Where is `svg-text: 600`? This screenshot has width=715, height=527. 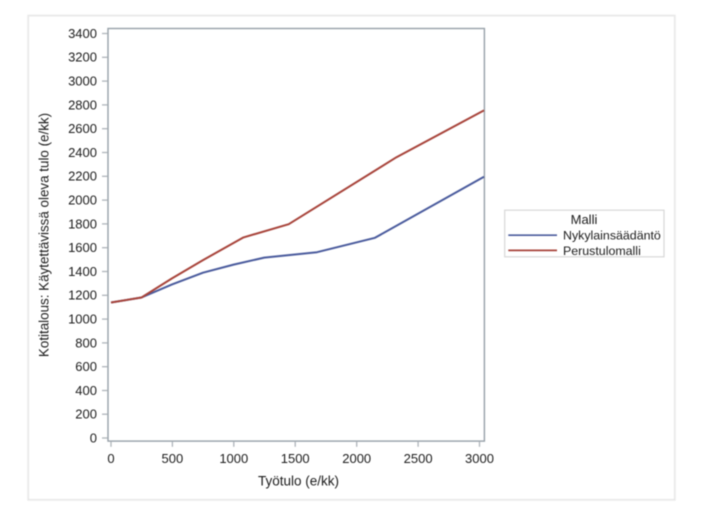 svg-text: 600 is located at coordinates (86, 366).